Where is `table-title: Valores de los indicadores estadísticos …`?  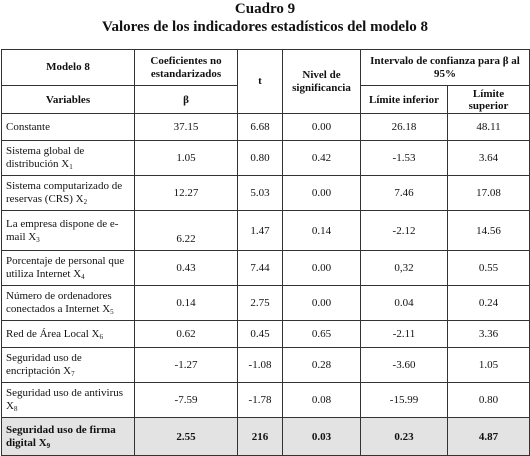
table-title: Valores de los indicadores estadísticos … is located at coordinates (265, 27).